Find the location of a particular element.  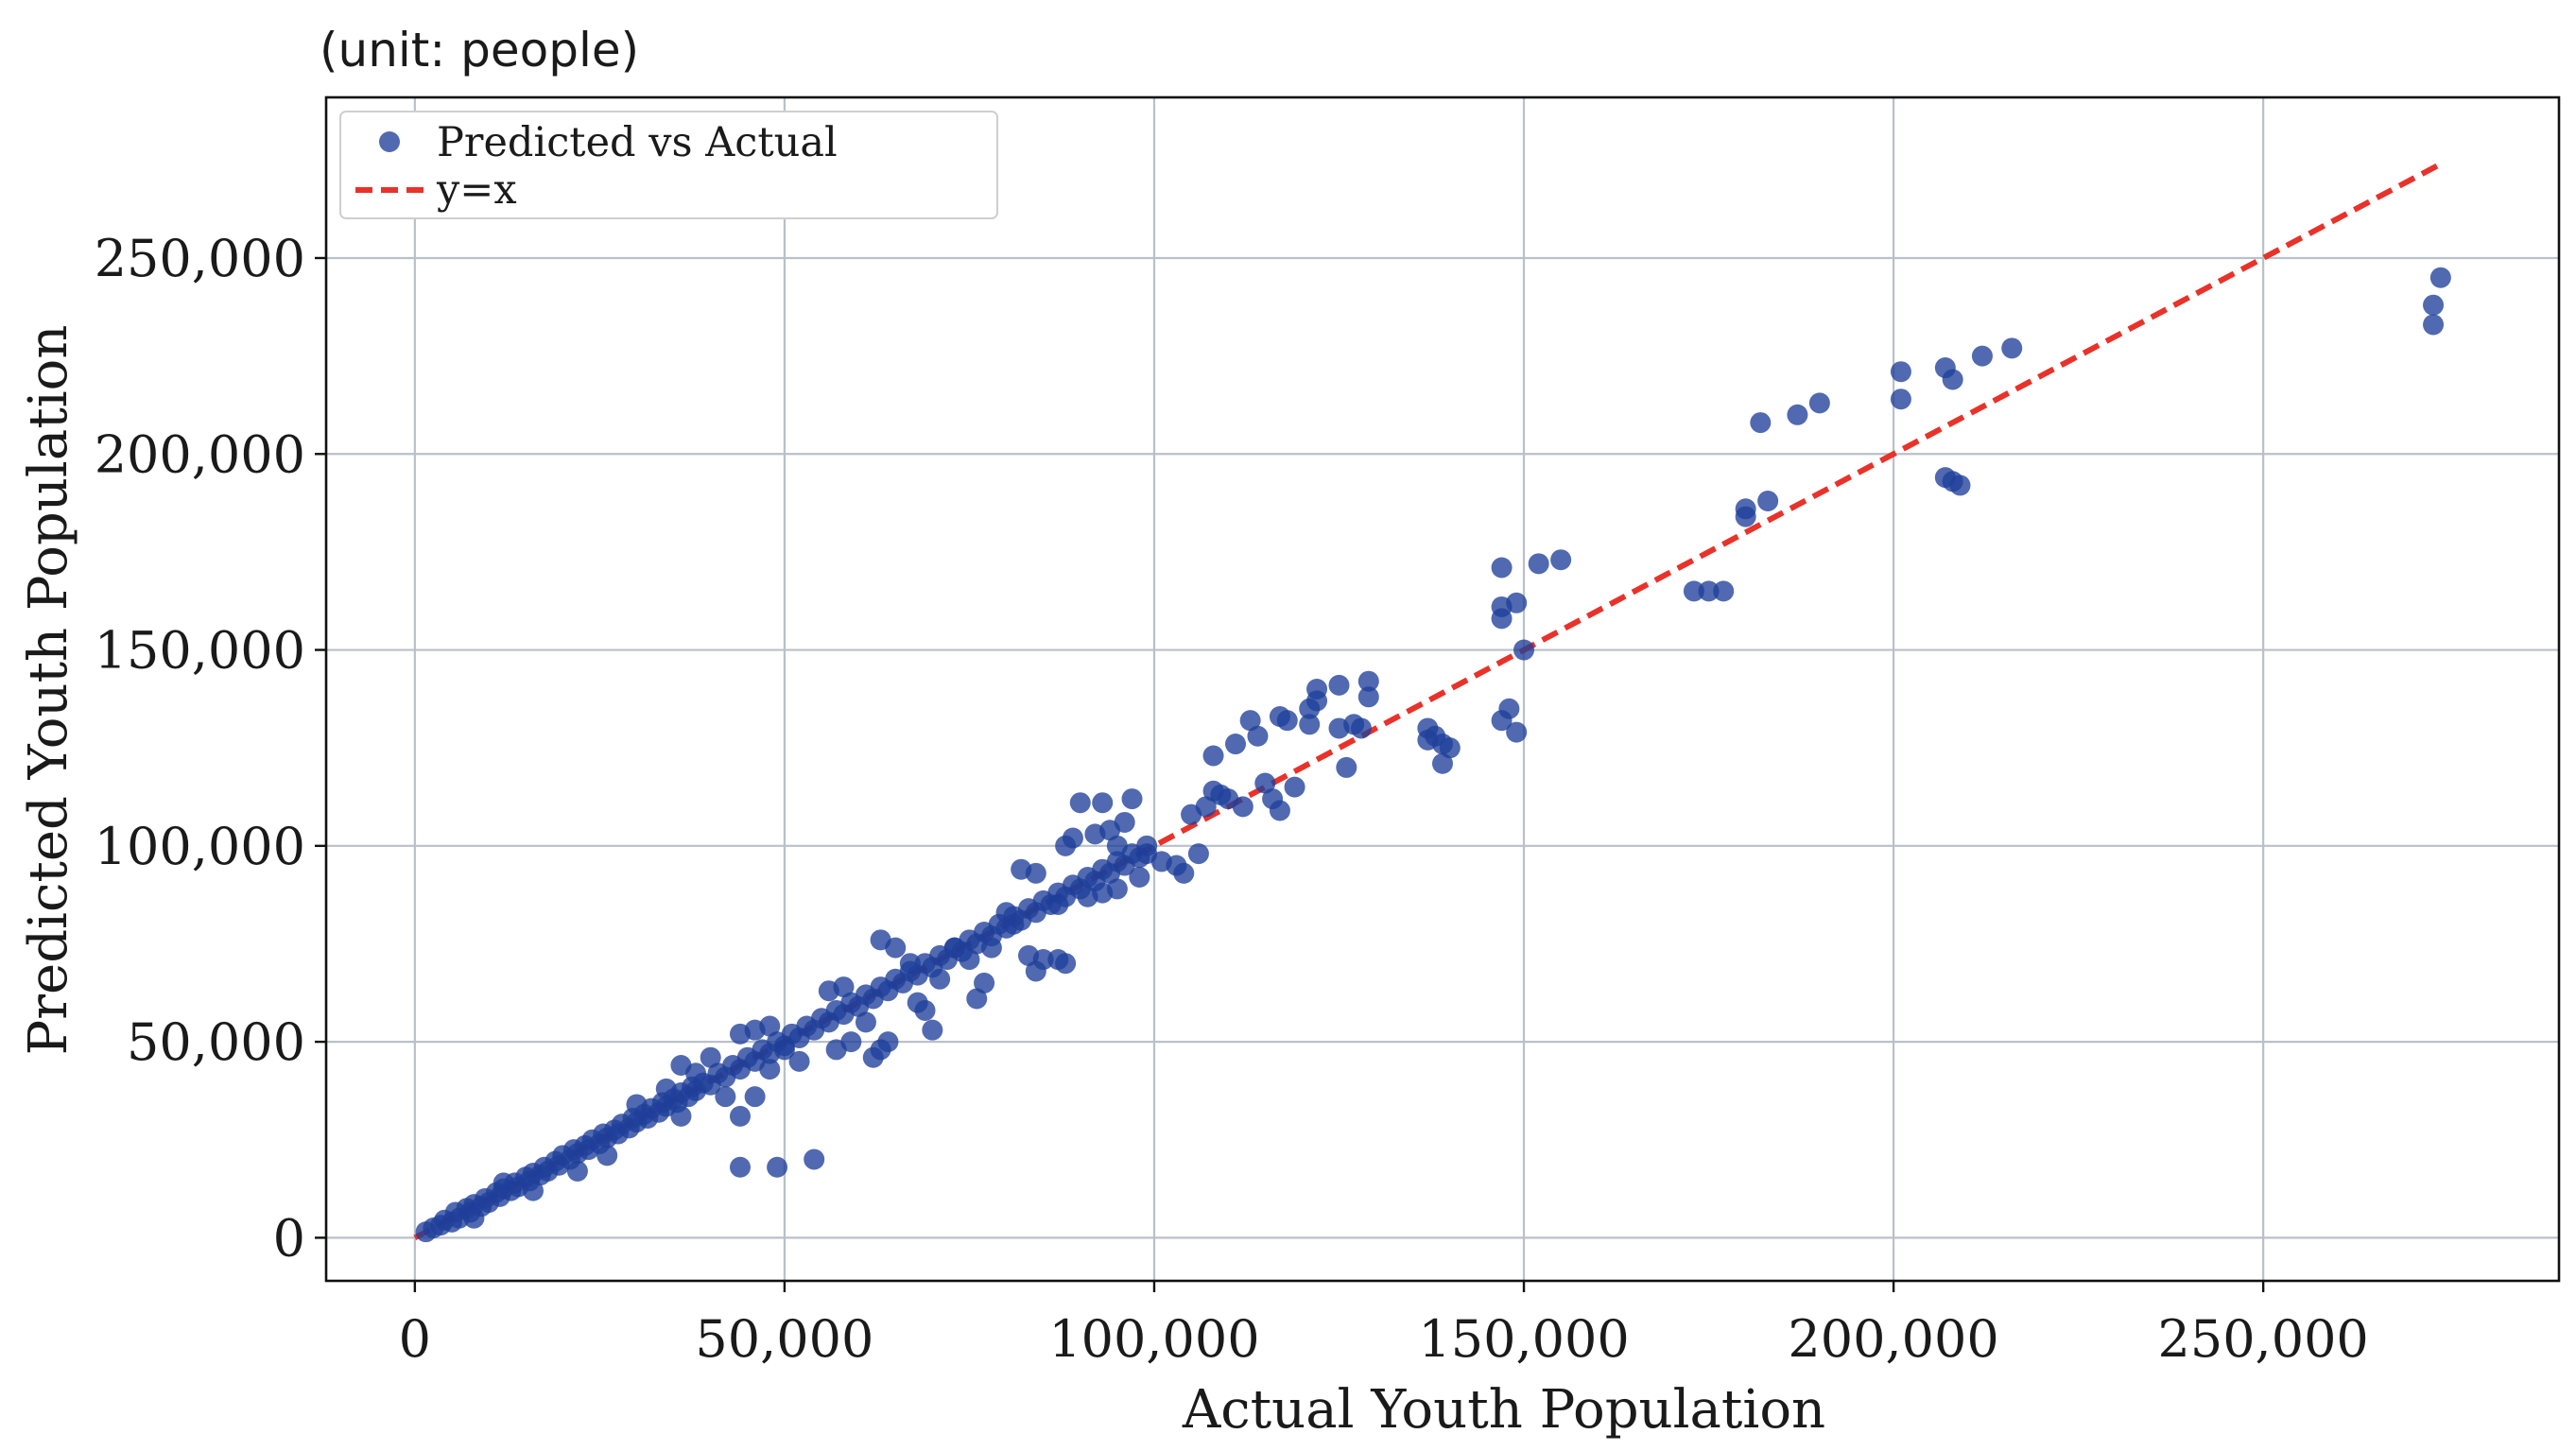

legend-marker-points is located at coordinates (390, 141).